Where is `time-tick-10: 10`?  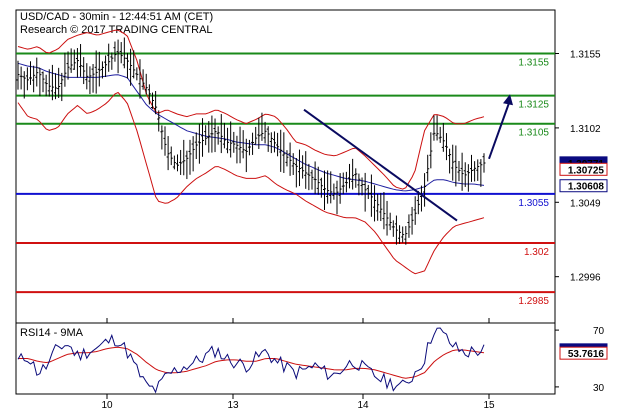
time-tick-10: 10 is located at coordinates (107, 405).